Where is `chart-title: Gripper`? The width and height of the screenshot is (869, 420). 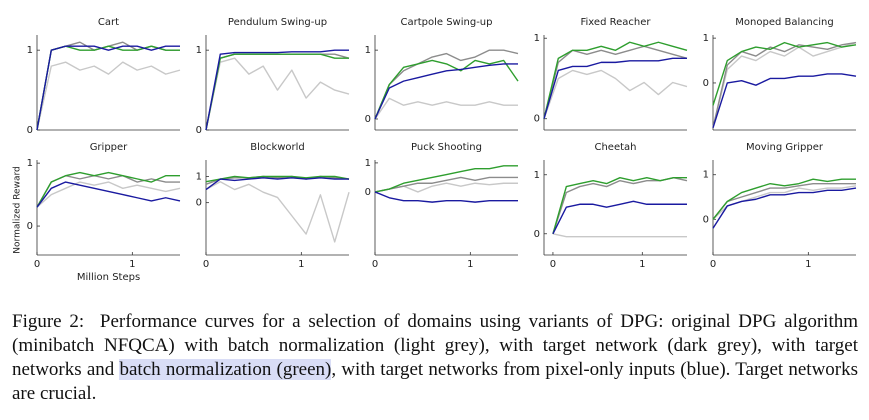
chart-title: Gripper is located at coordinates (109, 147).